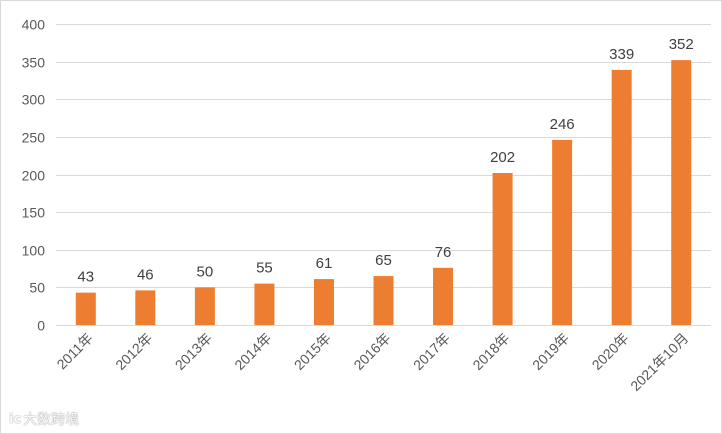 Image resolution: width=722 pixels, height=434 pixels. What do you see at coordinates (34, 25) in the screenshot?
I see `y-tick-label: 400` at bounding box center [34, 25].